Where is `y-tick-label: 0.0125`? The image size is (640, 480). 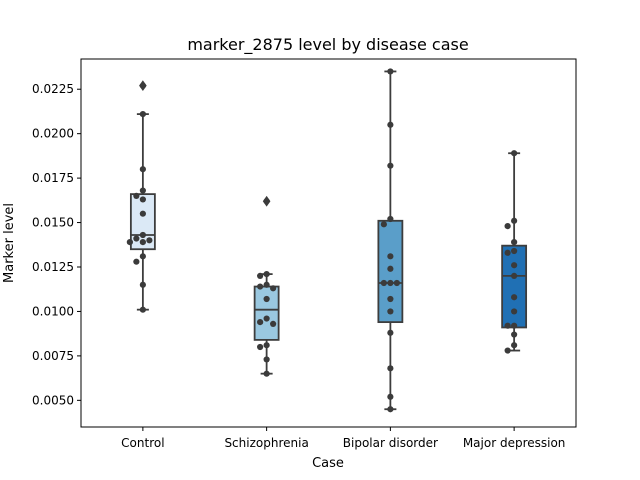
y-tick-label: 0.0125 is located at coordinates (53, 267).